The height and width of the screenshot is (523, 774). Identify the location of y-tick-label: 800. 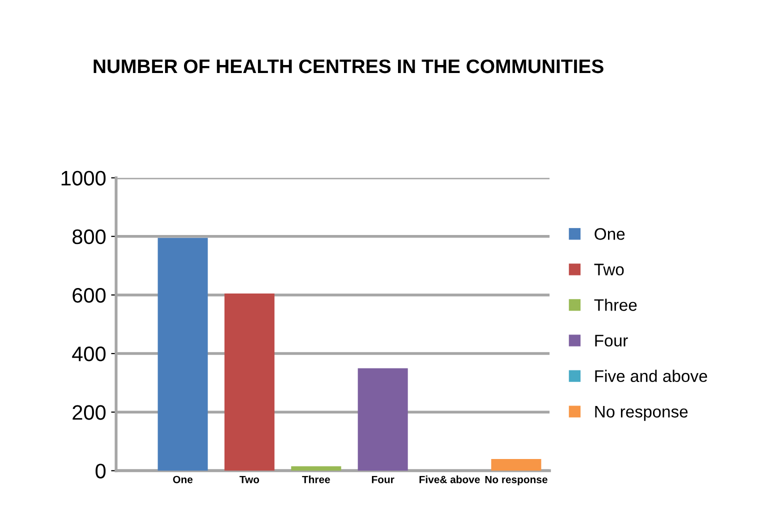
(89, 236).